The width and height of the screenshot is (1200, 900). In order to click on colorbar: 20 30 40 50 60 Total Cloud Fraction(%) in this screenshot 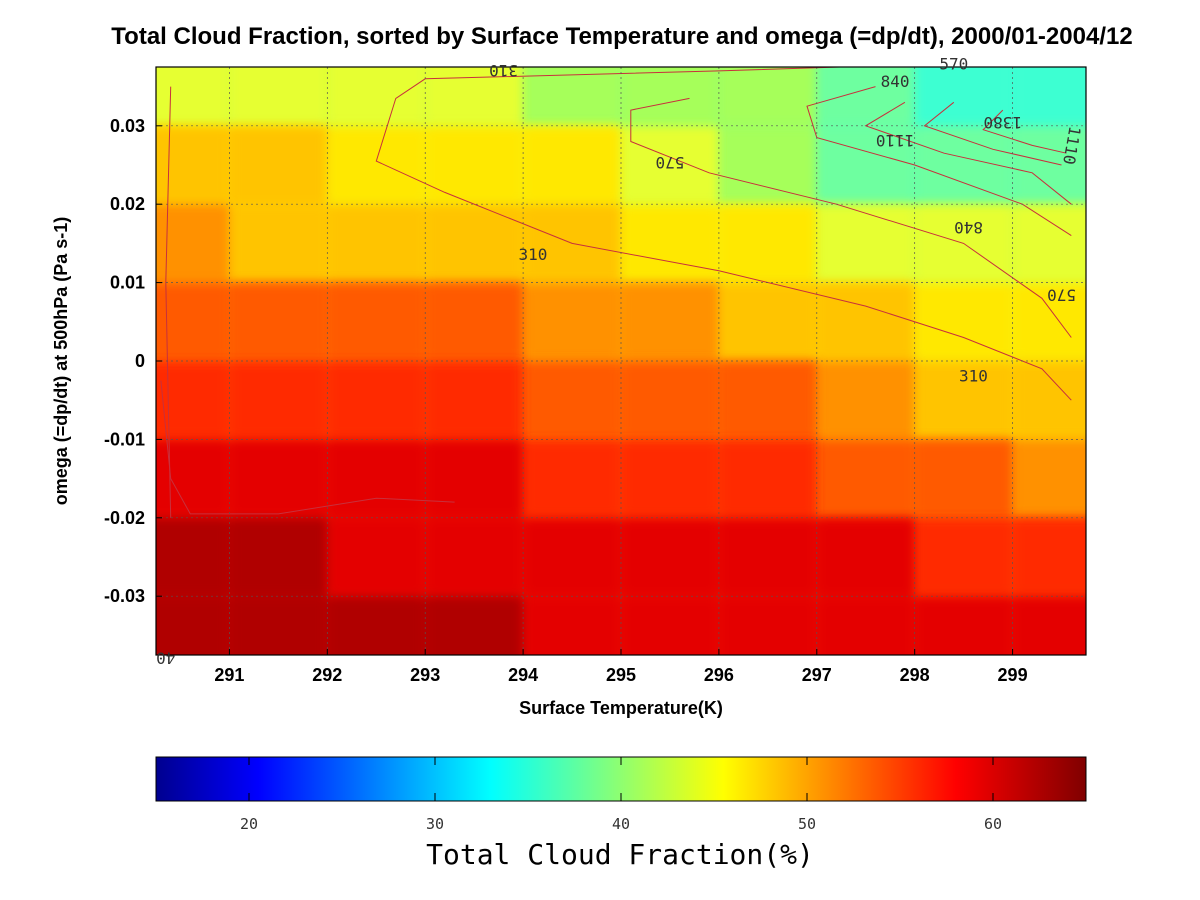, I will do `click(621, 813)`.